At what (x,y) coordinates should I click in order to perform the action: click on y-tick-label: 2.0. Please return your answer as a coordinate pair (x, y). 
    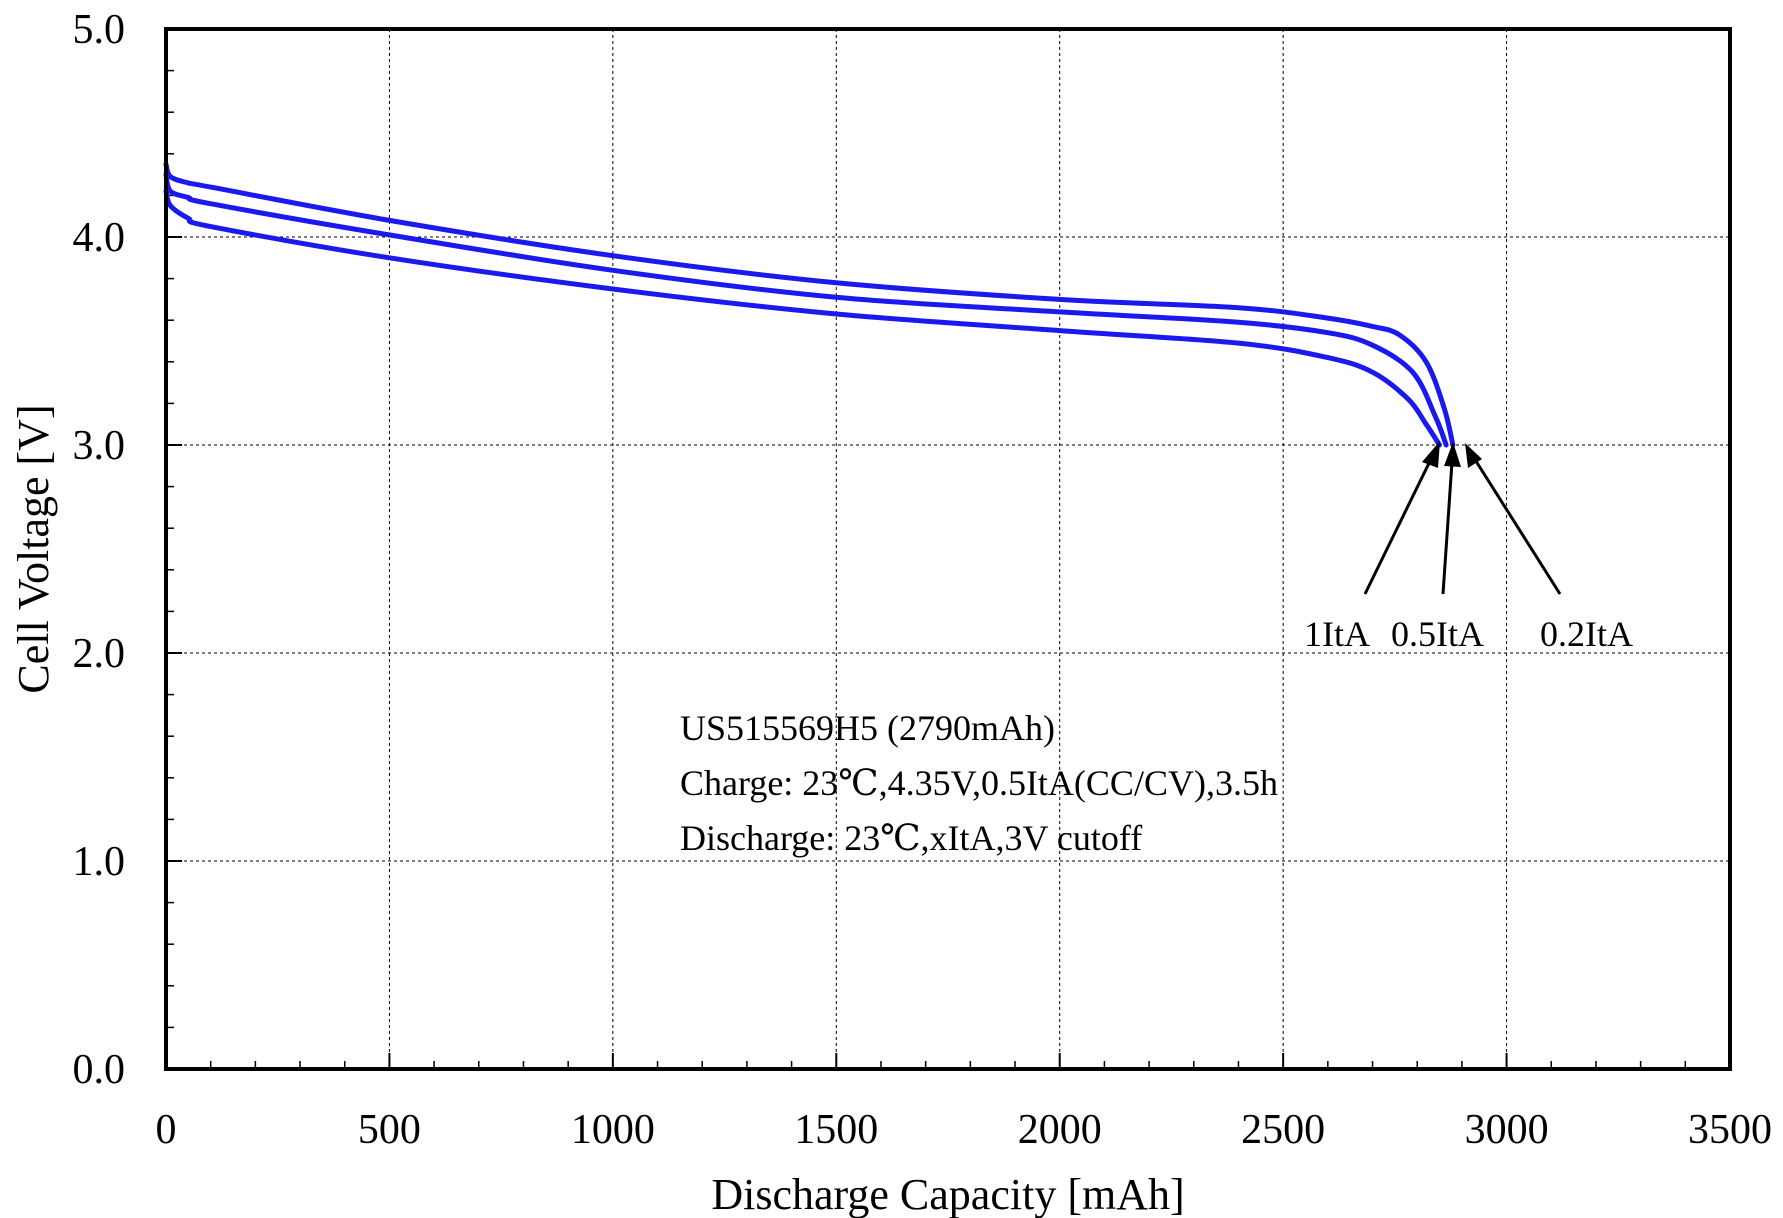
    Looking at the image, I should click on (99, 654).